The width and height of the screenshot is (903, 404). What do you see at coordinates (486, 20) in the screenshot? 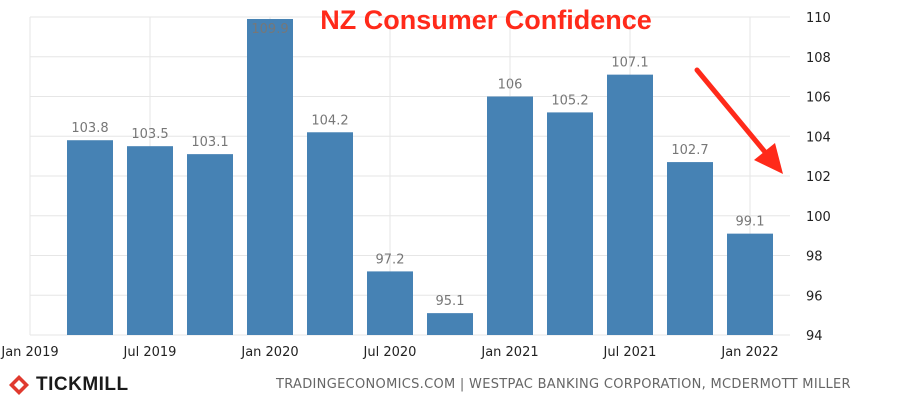
I see `chart-title: NZ Consumer Confidence` at bounding box center [486, 20].